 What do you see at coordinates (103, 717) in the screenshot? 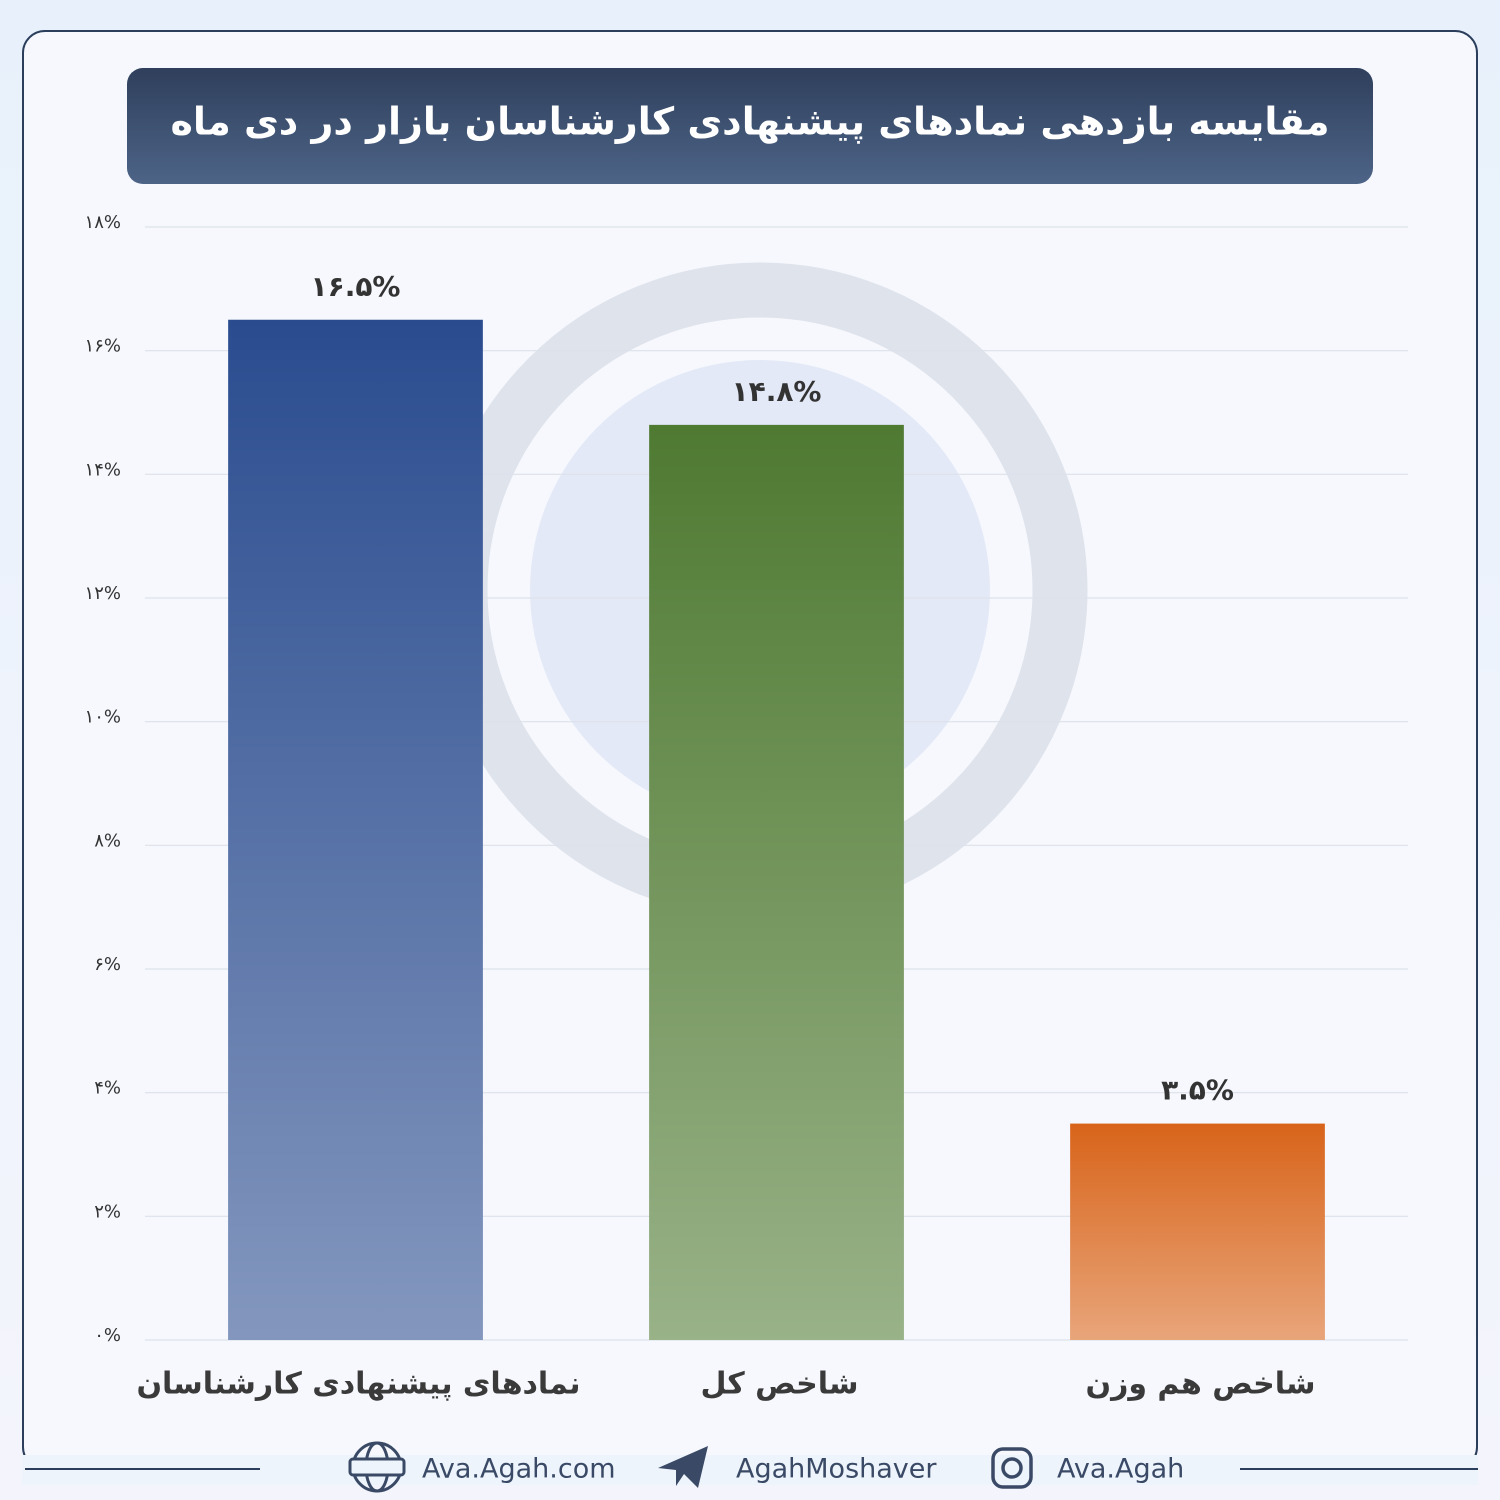
I see `y-tick-label: ۱۰%` at bounding box center [103, 717].